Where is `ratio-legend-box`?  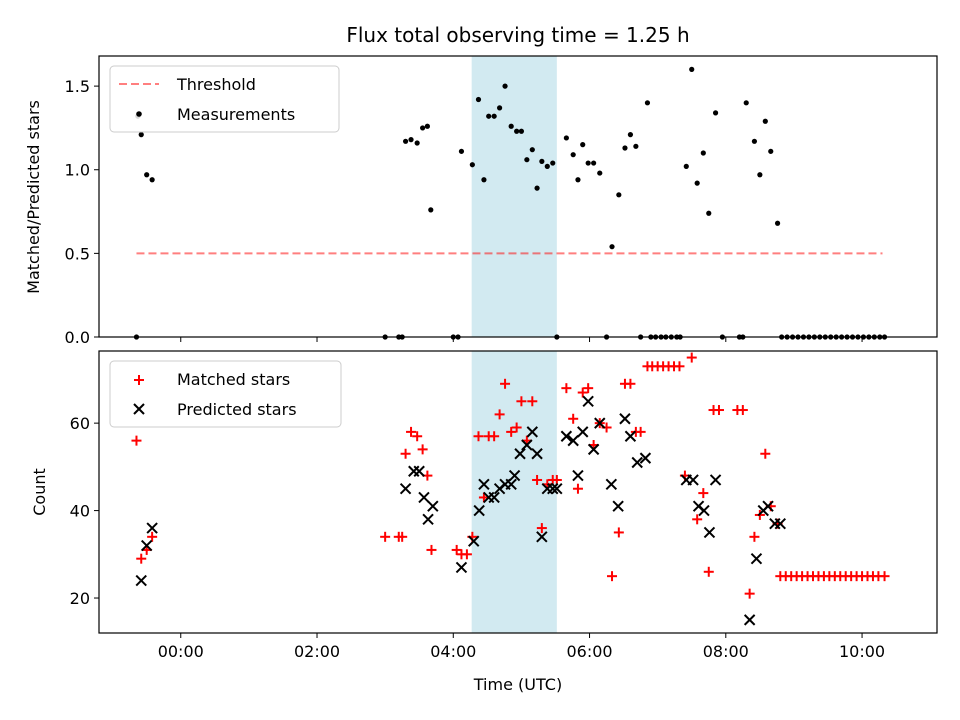 ratio-legend-box is located at coordinates (224, 99).